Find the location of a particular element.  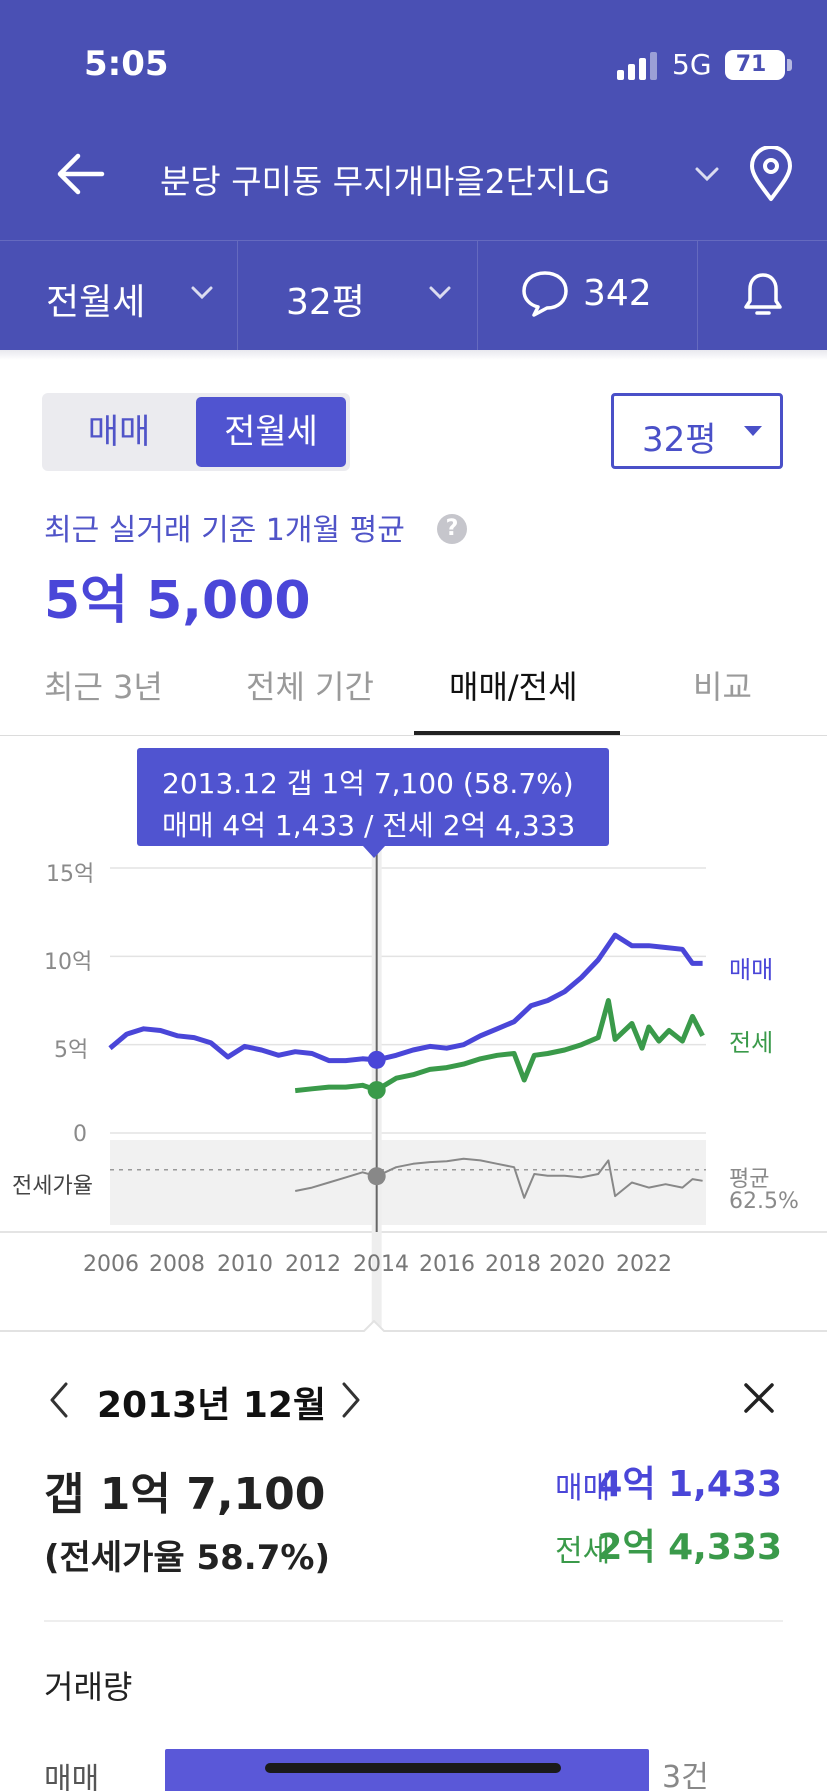

tab-maemae-jeonse: 매매/전세 is located at coordinates (513, 687).